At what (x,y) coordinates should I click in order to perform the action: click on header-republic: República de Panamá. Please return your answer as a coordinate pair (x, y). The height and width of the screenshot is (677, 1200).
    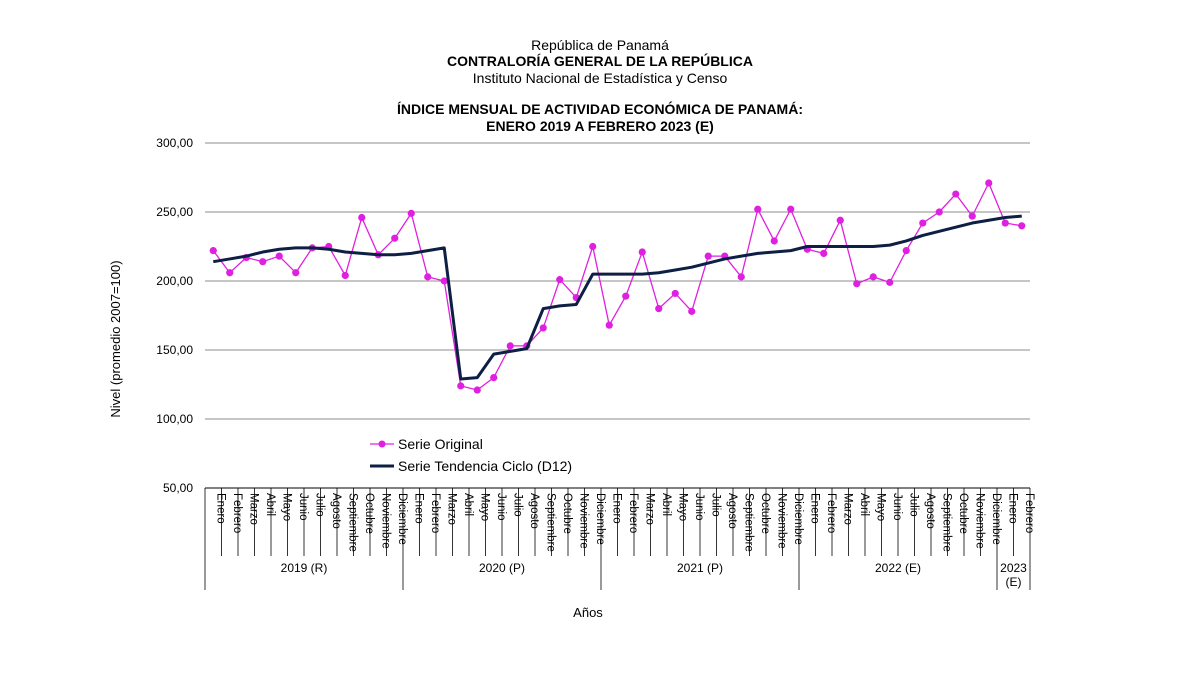
    Looking at the image, I should click on (600, 45).